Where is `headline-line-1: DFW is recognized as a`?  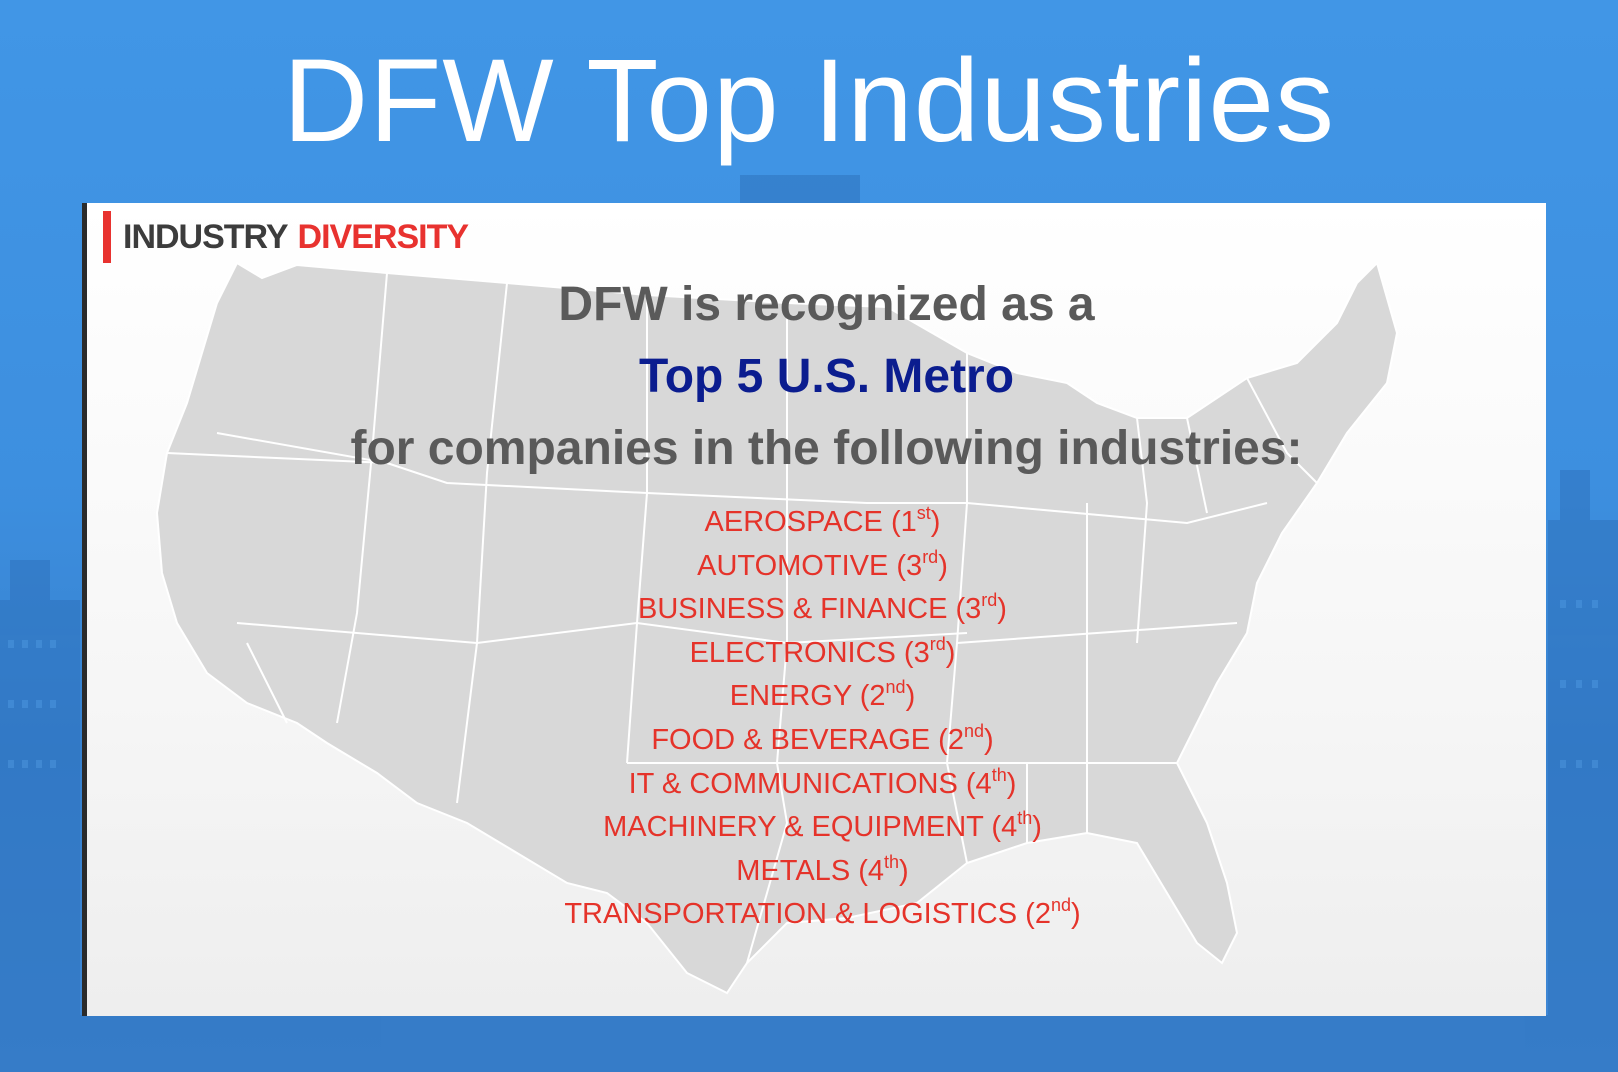 headline-line-1: DFW is recognized as a is located at coordinates (826, 304).